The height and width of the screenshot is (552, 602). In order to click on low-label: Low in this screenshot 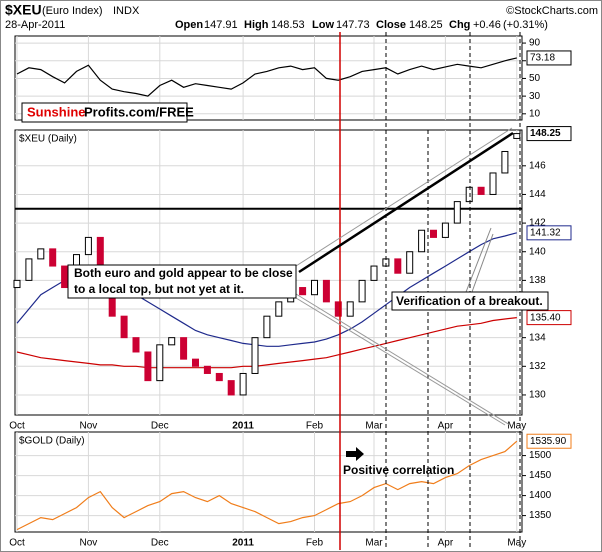, I will do `click(323, 25)`.